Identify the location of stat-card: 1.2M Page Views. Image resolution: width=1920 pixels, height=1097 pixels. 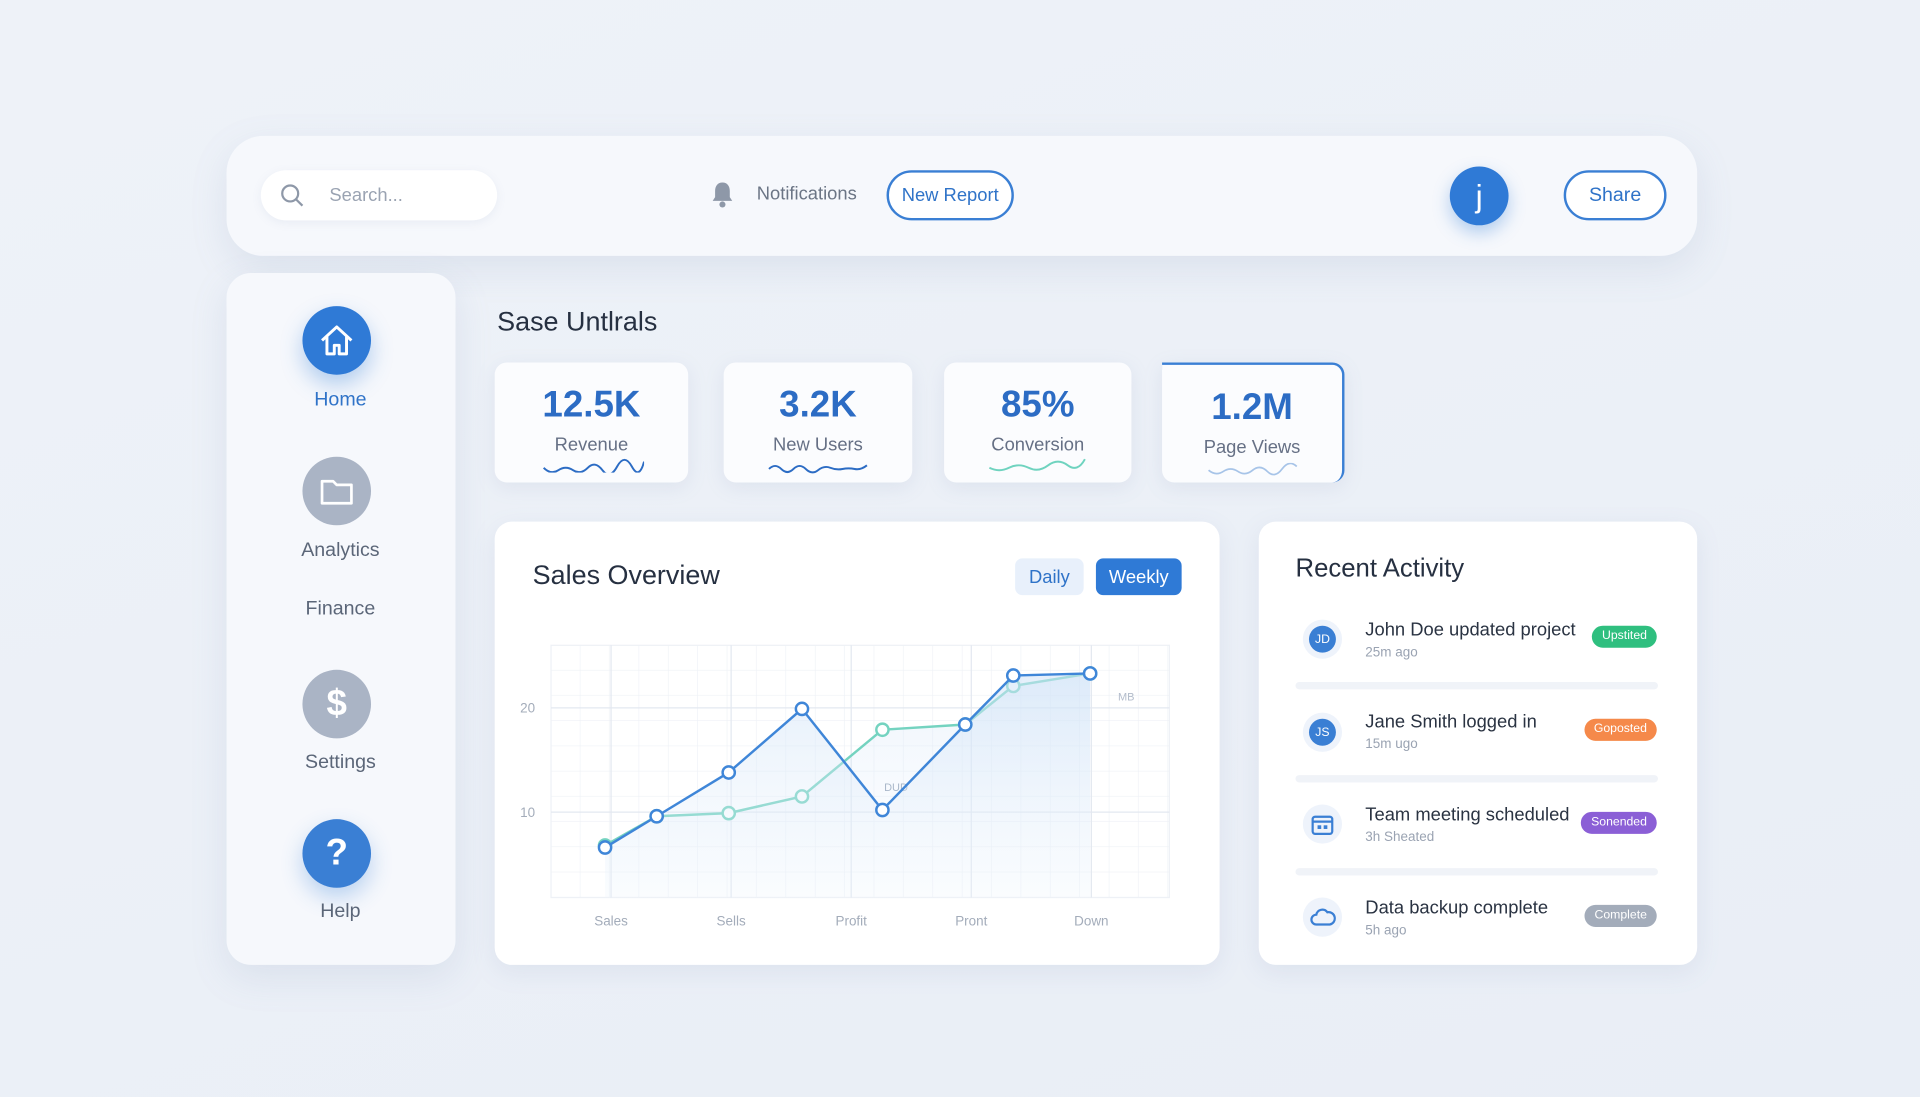
(1253, 422).